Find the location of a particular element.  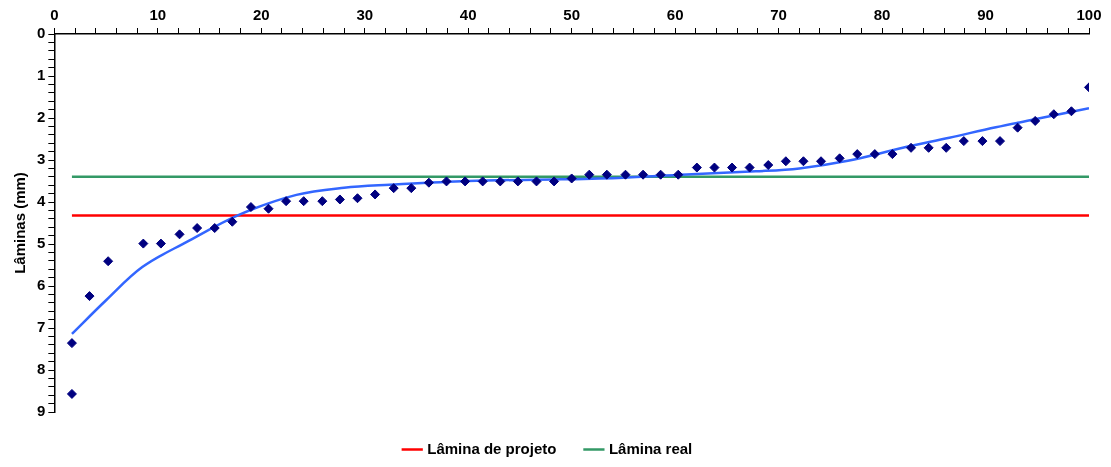

y-tick-label: 8 is located at coordinates (41, 369).